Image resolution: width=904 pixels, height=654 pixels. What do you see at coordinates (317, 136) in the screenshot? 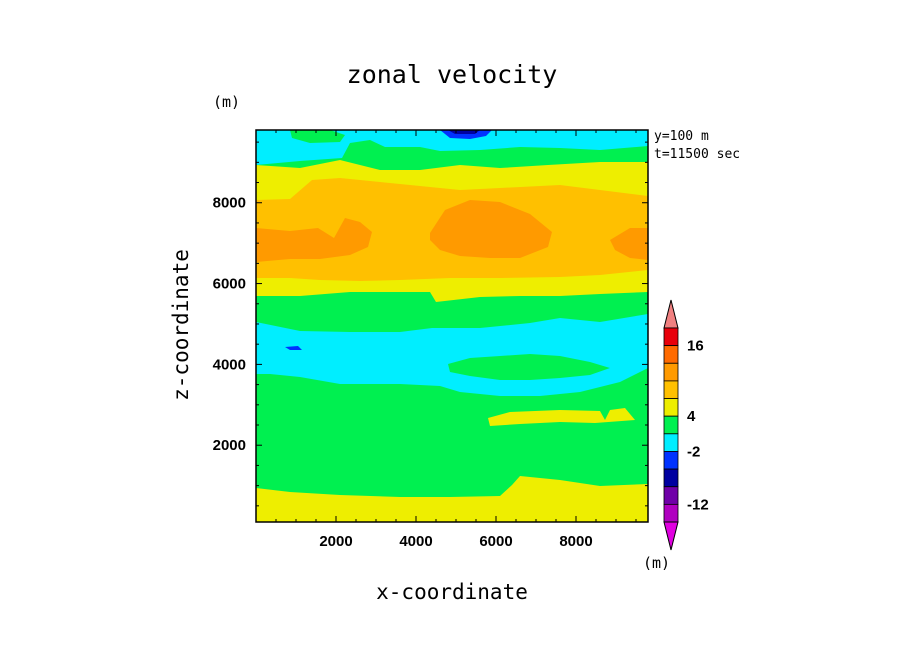
I see `contour-top-green` at bounding box center [317, 136].